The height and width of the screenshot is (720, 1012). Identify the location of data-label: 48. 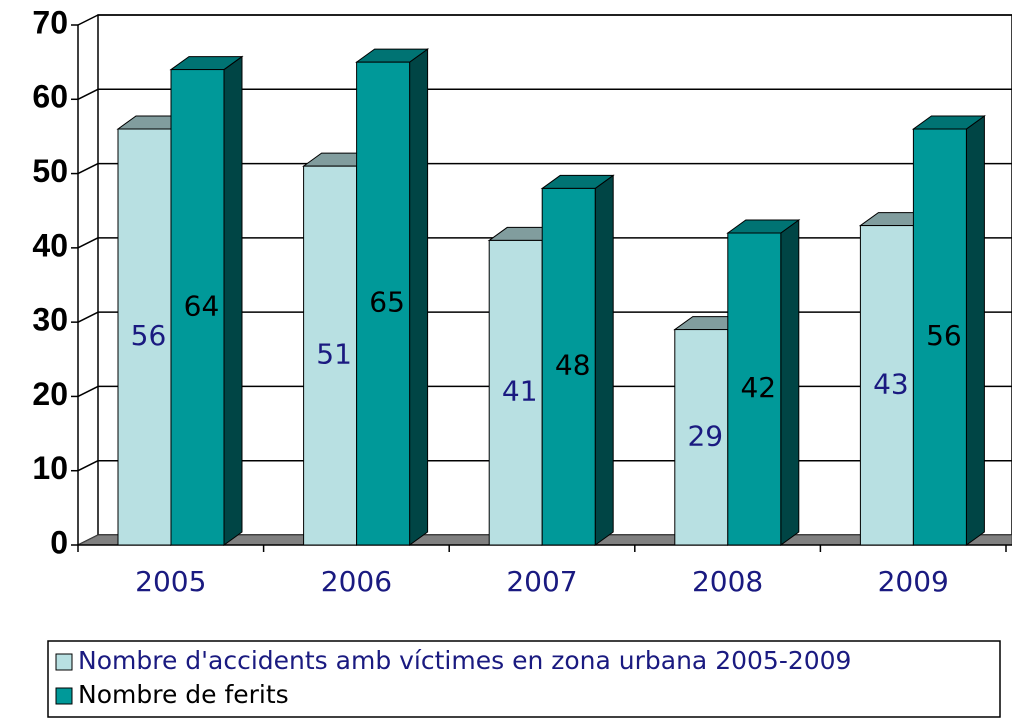
(573, 365).